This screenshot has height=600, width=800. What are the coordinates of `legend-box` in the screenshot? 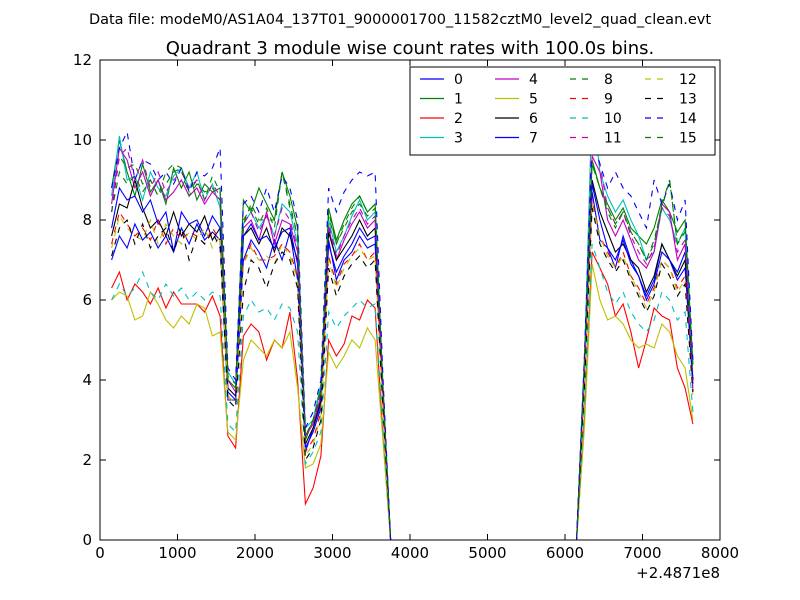 It's located at (562, 111).